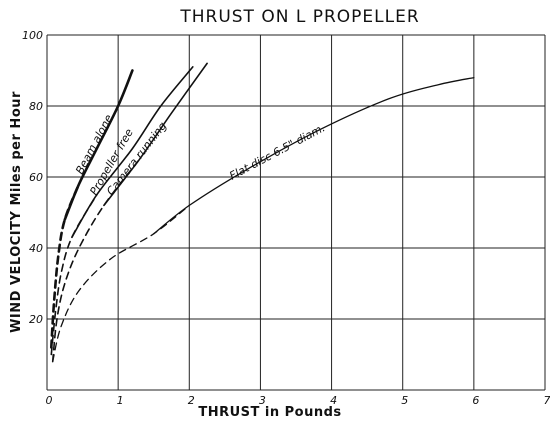 Image resolution: width=550 pixels, height=422 pixels. What do you see at coordinates (36, 319) in the screenshot?
I see `y-tick-label: 20` at bounding box center [36, 319].